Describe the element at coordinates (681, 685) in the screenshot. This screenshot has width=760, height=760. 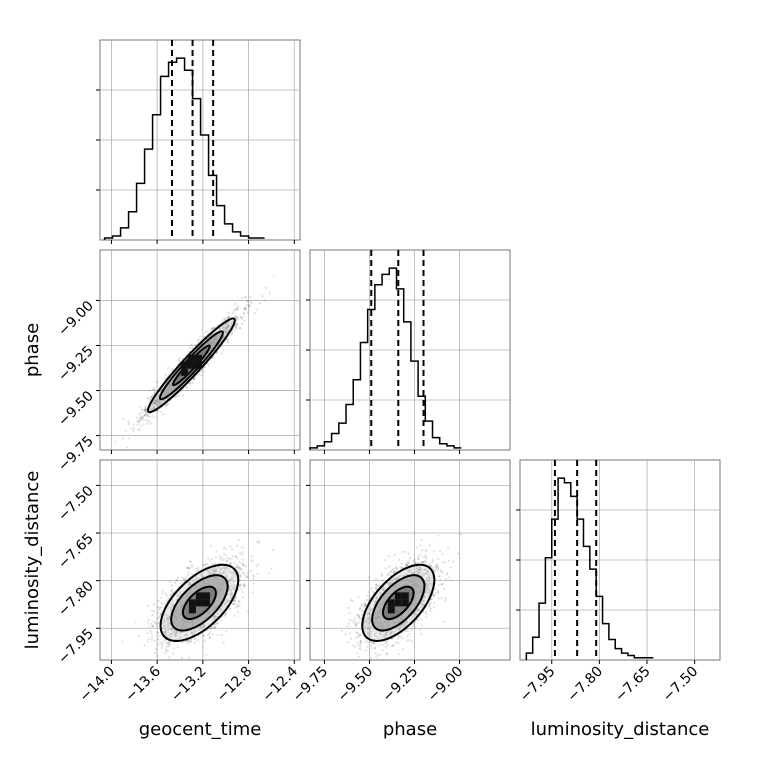
I see `x-tick-label: −7.50` at that location.